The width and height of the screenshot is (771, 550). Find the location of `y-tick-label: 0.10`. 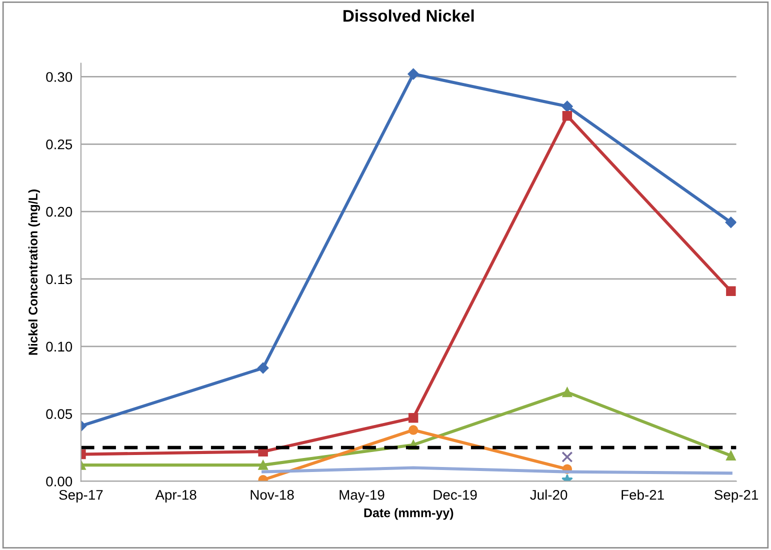

y-tick-label: 0.10 is located at coordinates (59, 347).